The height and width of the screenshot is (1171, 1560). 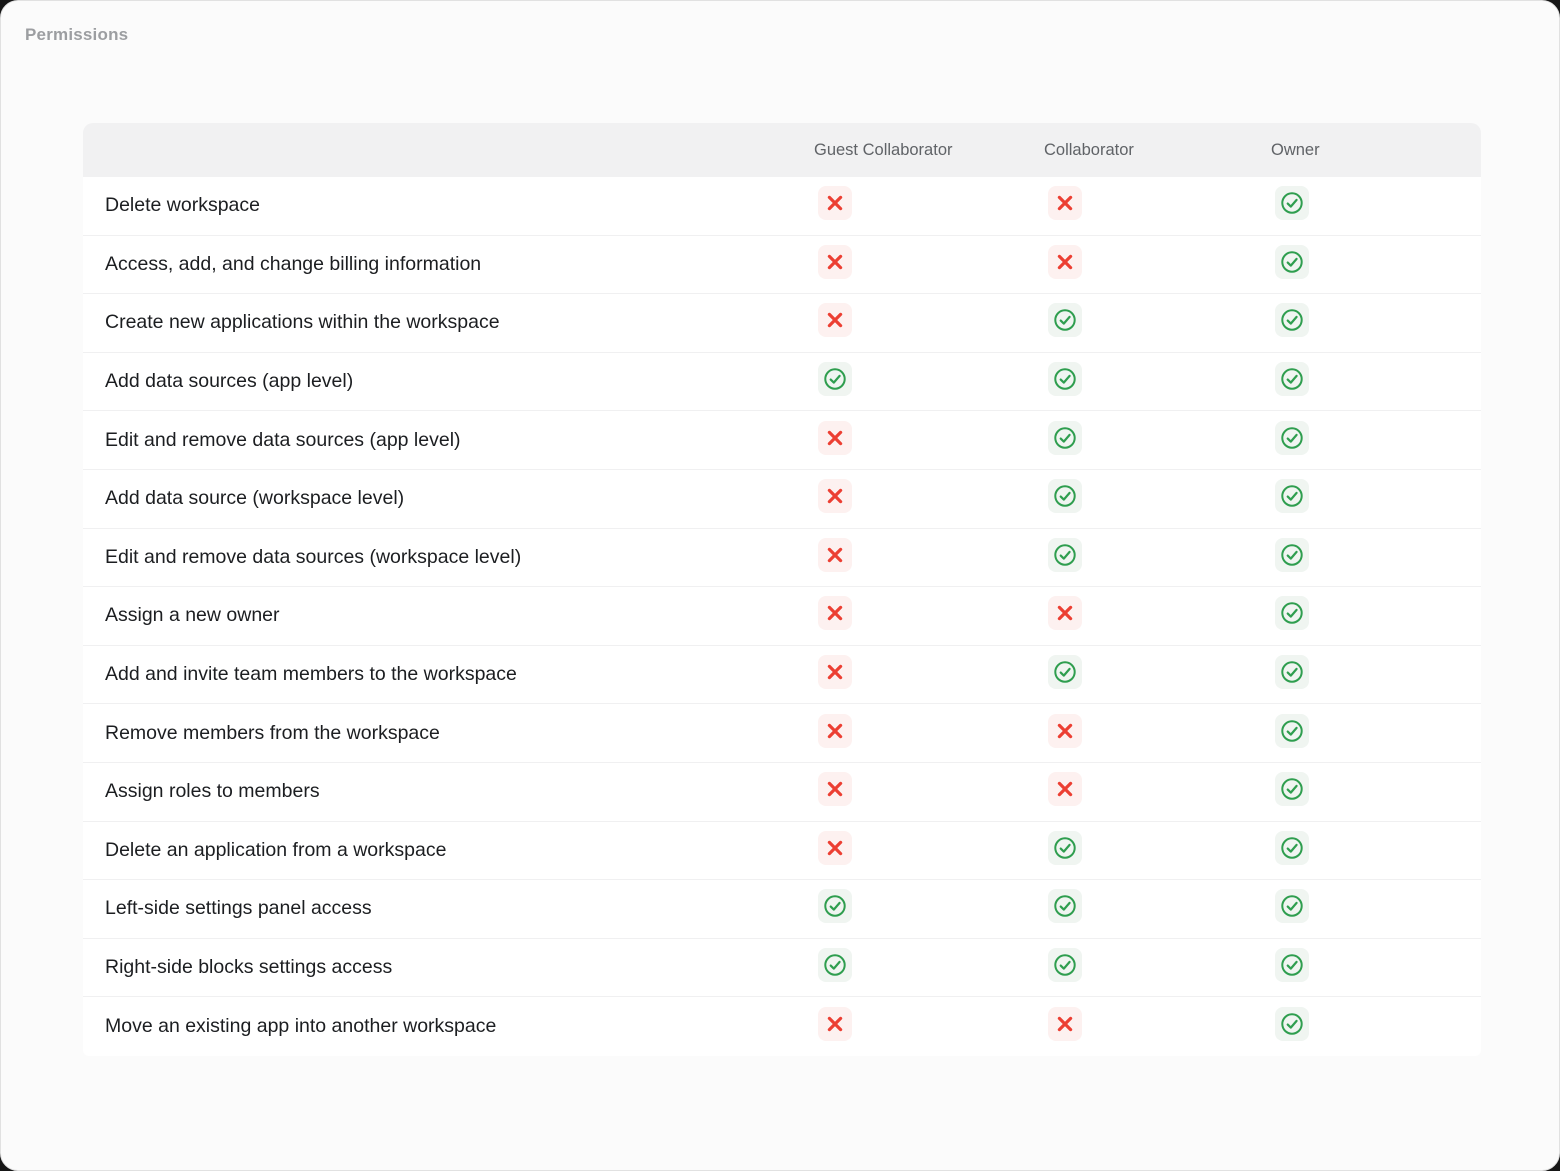 I want to click on table-row: Edit and remove data sources (app level), so click(x=782, y=440).